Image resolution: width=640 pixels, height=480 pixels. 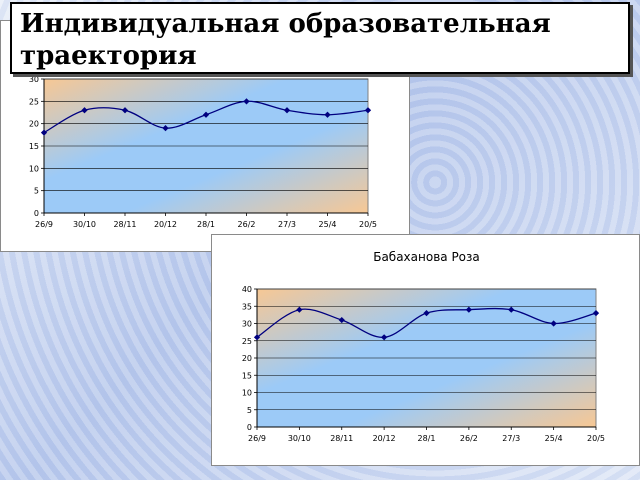 What do you see at coordinates (426, 257) in the screenshot?
I see `chart-2-title: Бабаханова Роза` at bounding box center [426, 257].